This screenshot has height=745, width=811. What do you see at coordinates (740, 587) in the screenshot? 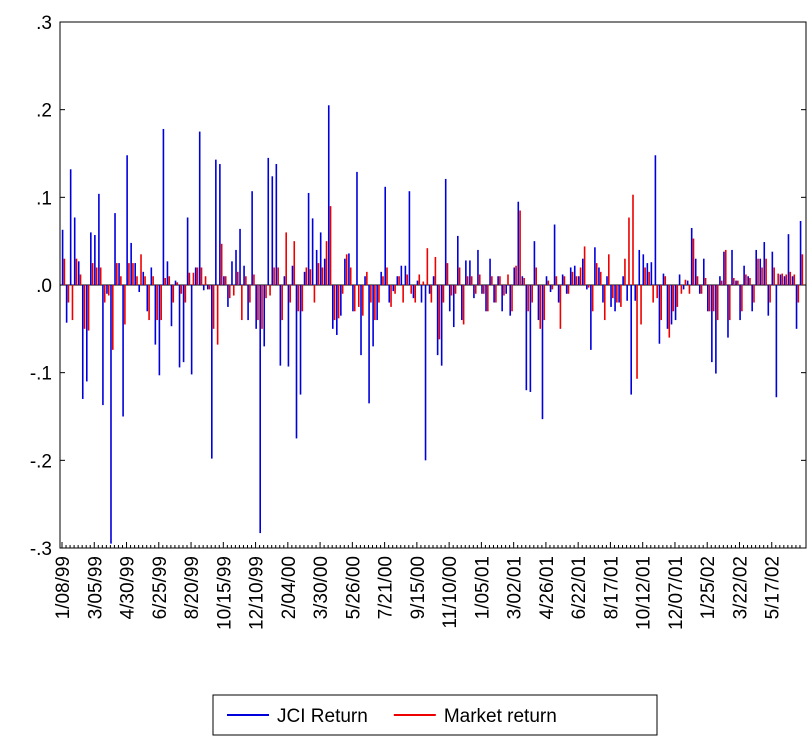
I see `x-tick-label: 3/22/02` at bounding box center [740, 587].